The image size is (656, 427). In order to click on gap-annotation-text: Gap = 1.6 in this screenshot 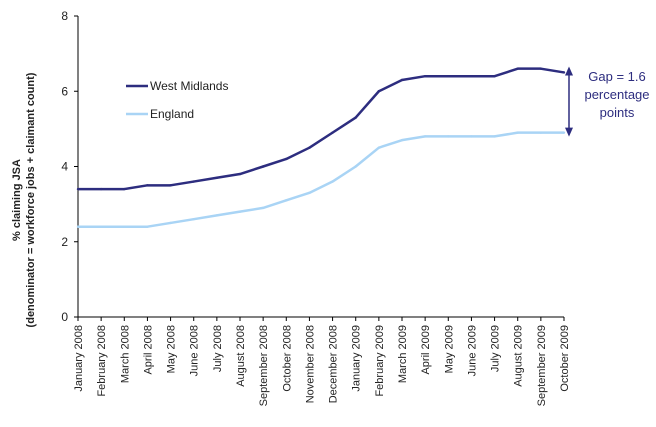, I will do `click(616, 76)`.